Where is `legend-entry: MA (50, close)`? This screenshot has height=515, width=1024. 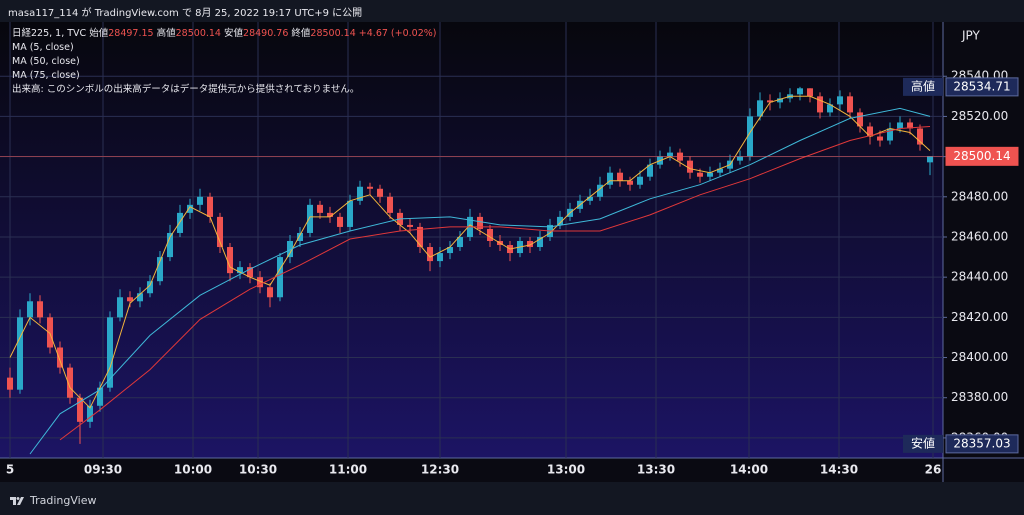
legend-entry: MA (50, close) is located at coordinates (46, 61).